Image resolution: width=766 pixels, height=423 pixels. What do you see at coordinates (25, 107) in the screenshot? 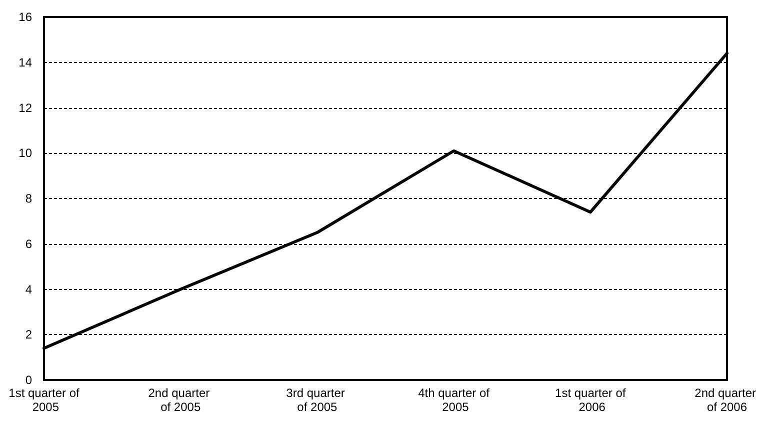
I see `y-tick-label: 12` at bounding box center [25, 107].